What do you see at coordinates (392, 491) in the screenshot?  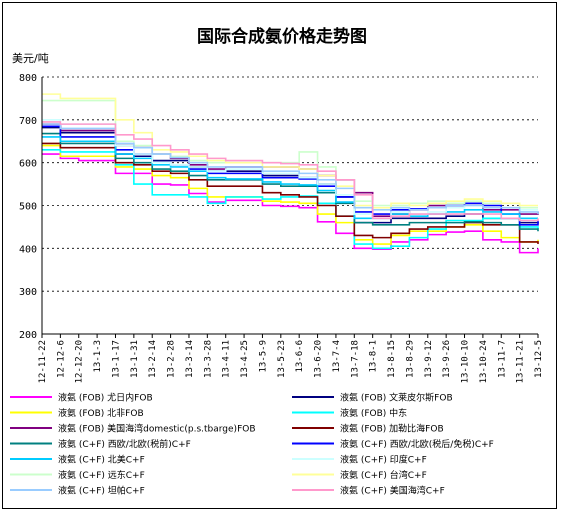 I see `legend-label: 液氨 (C+F) 美国海湾C+F` at bounding box center [392, 491].